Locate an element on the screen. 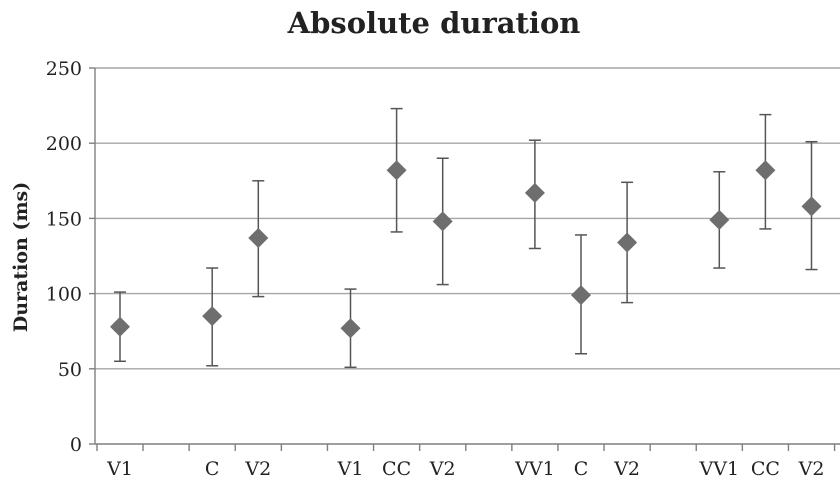  y-axis-label: Duration (ms) is located at coordinates (21, 257).